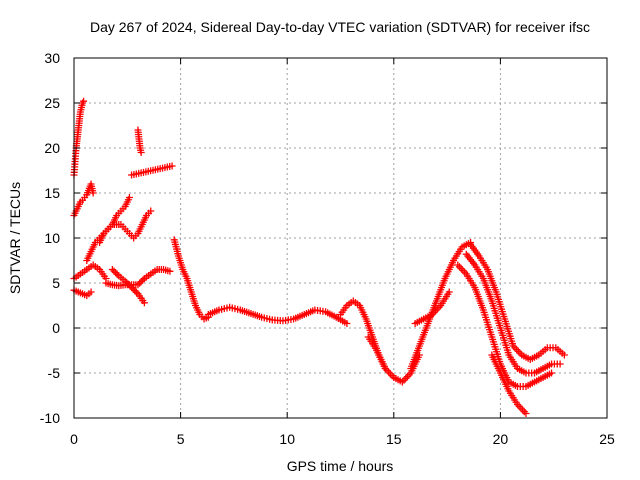 The image size is (640, 480). What do you see at coordinates (509, 384) in the screenshot?
I see `series-fall-d` at bounding box center [509, 384].